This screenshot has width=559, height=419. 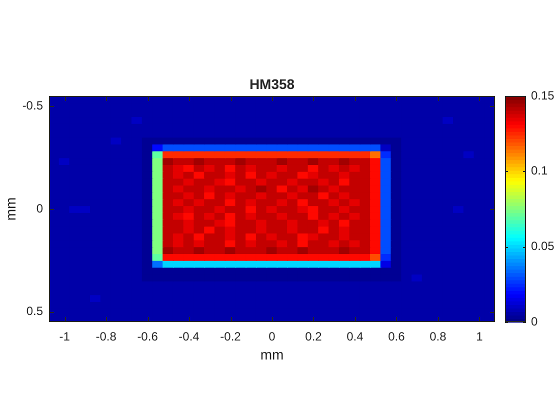 What do you see at coordinates (147, 337) in the screenshot?
I see `x-tick-label: -0.6` at bounding box center [147, 337].